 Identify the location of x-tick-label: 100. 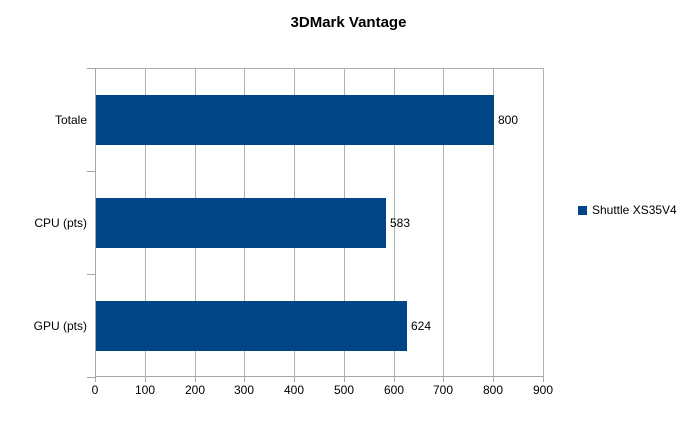
(145, 390).